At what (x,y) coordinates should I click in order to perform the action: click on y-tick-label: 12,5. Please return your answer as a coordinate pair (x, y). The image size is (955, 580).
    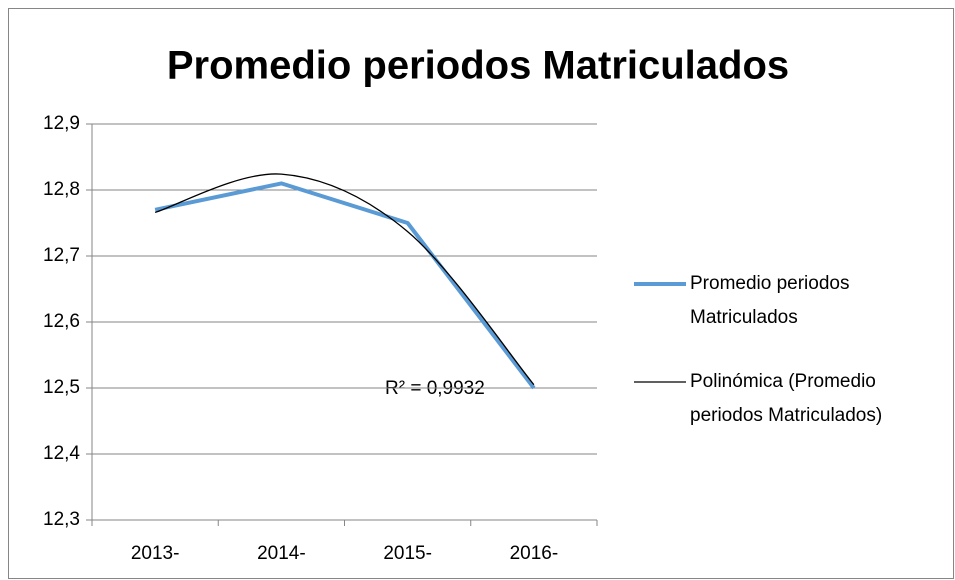
    Looking at the image, I should click on (61, 387).